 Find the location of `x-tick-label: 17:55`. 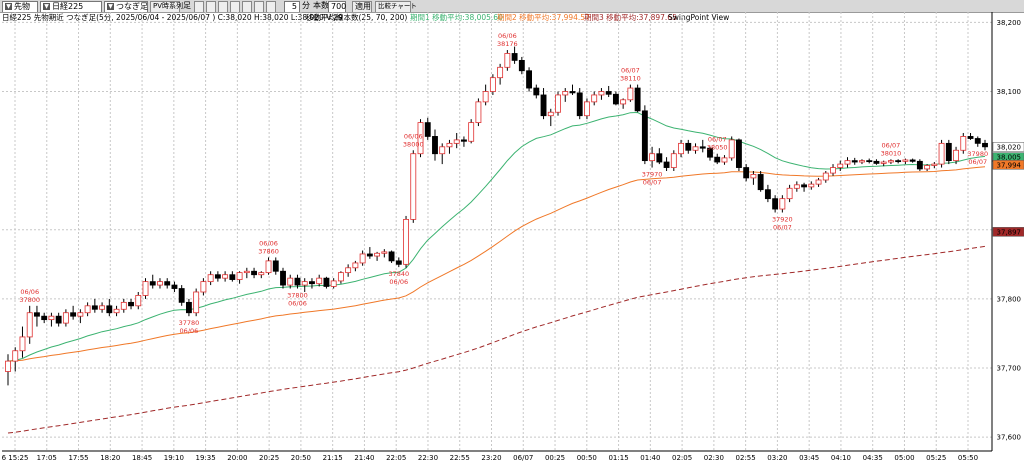

x-tick-label: 17:55 is located at coordinates (78, 458).